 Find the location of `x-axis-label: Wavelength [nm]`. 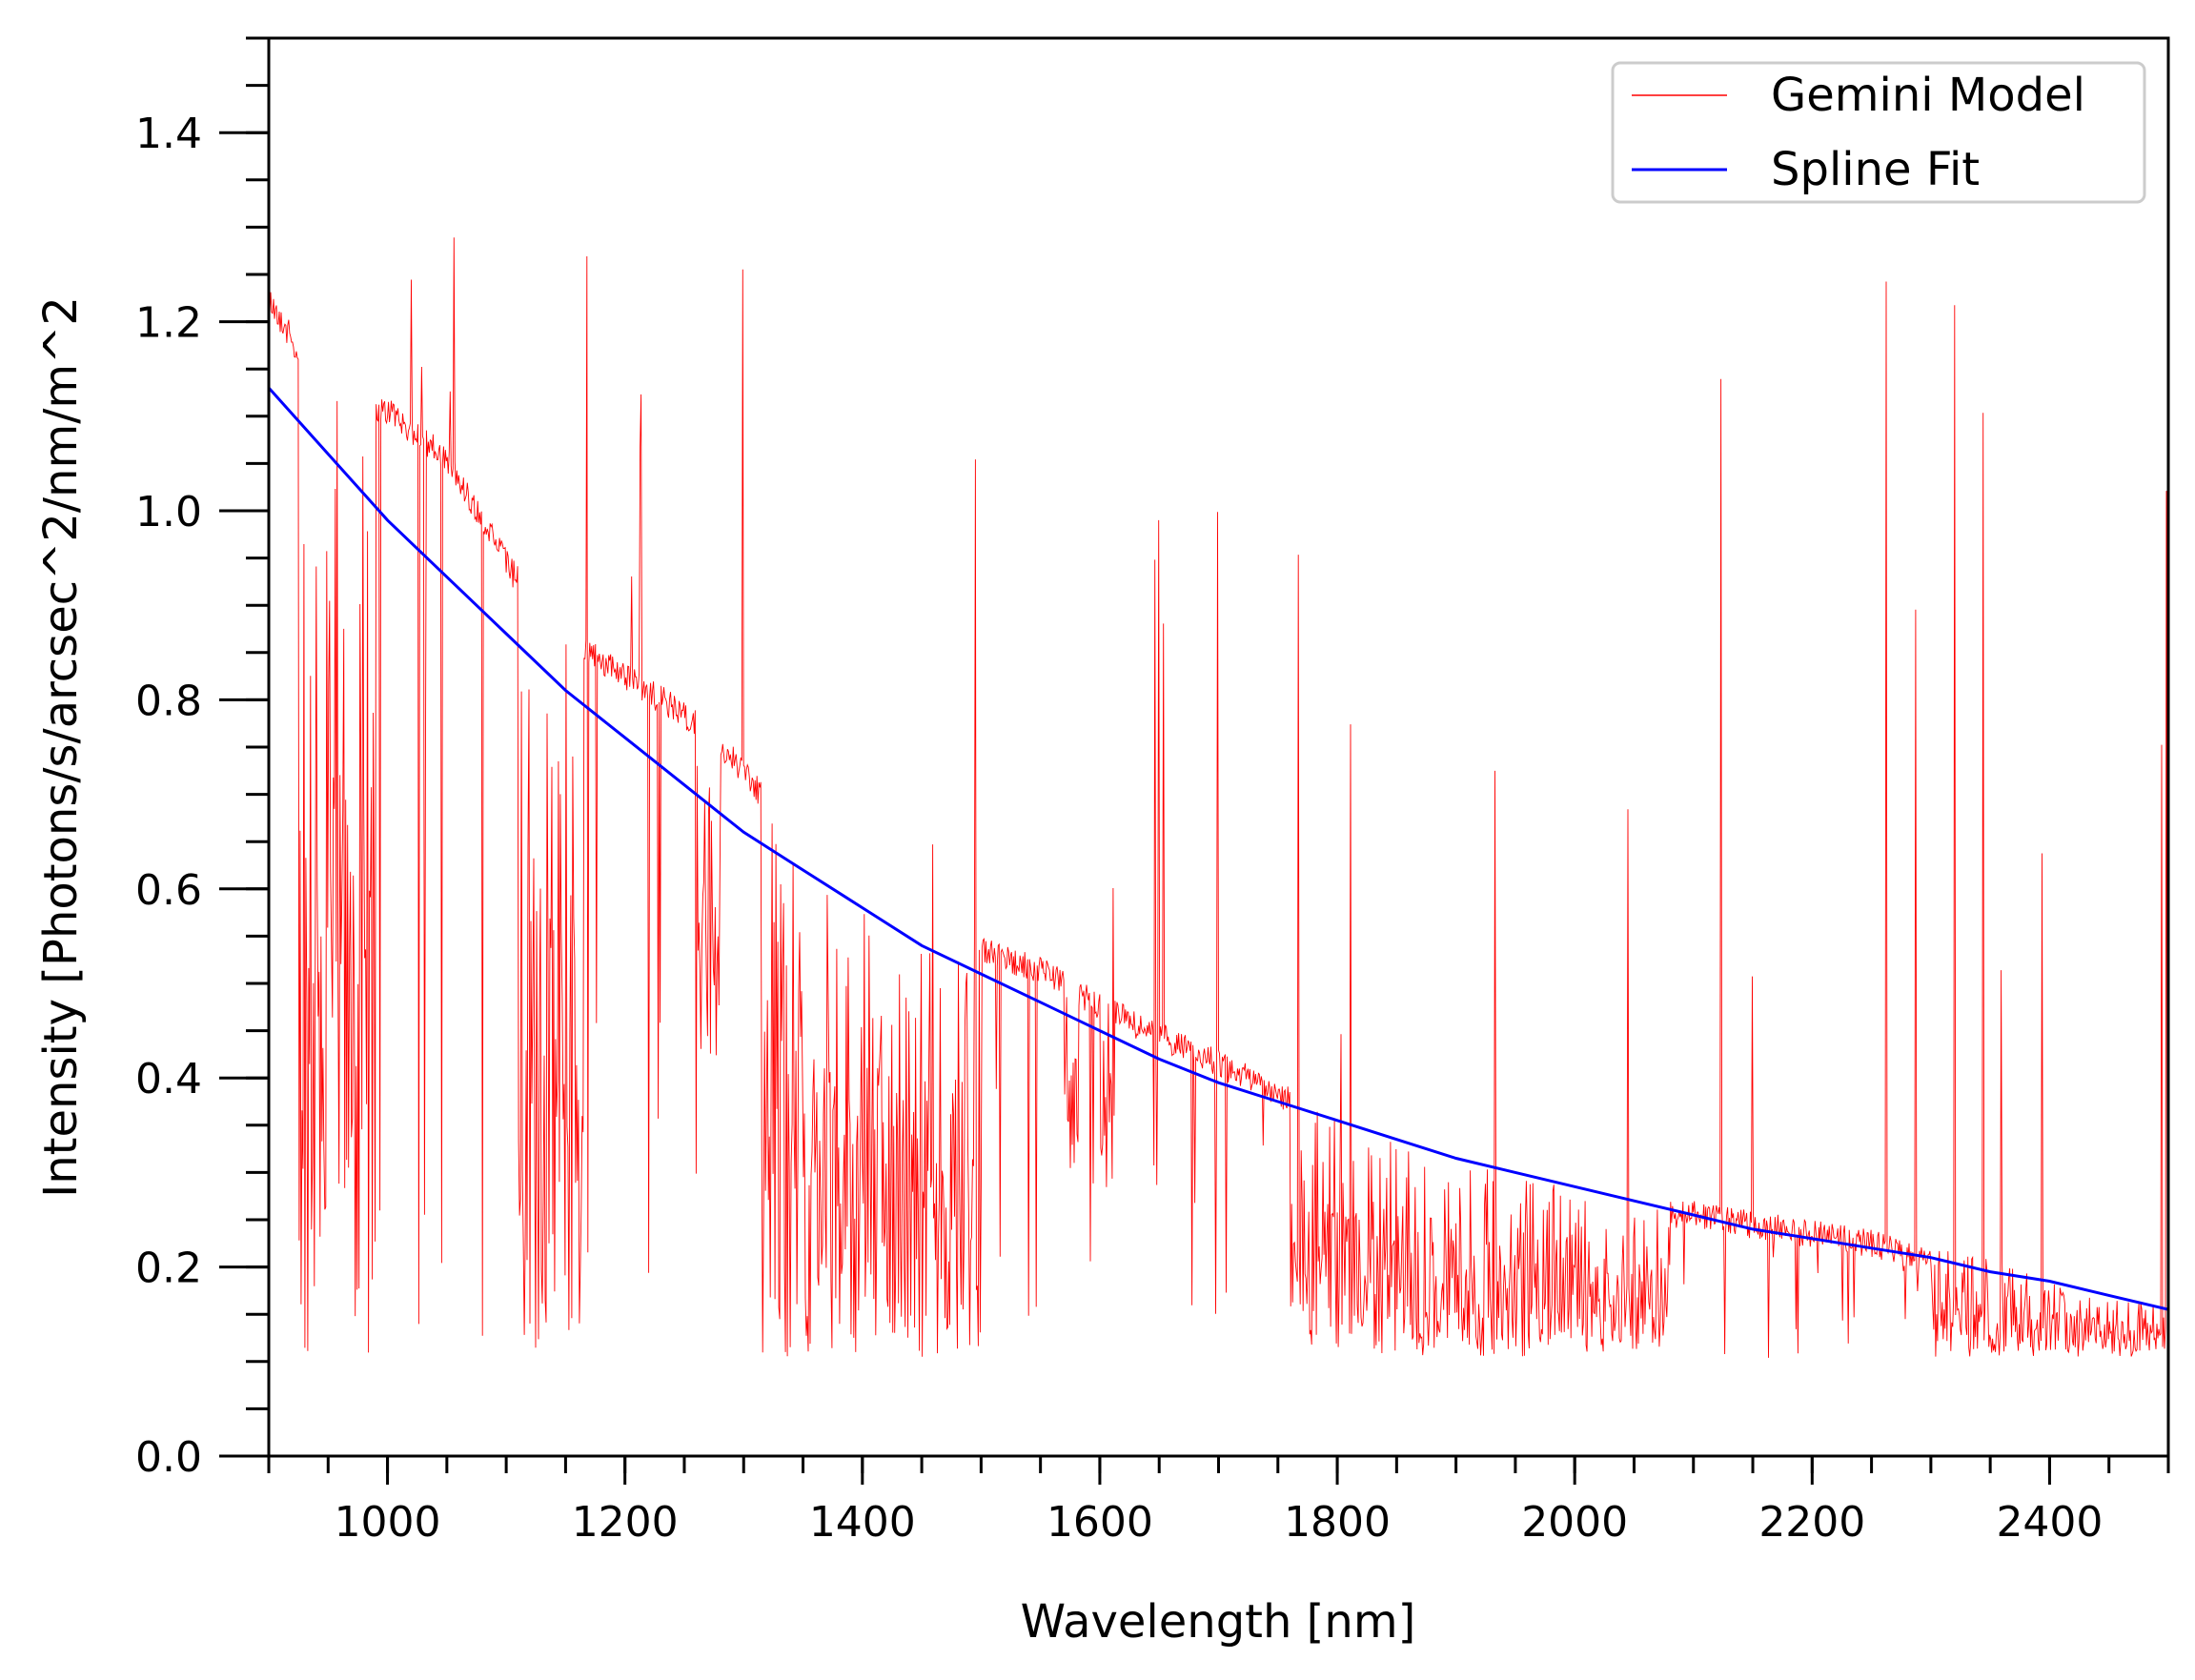

x-axis-label: Wavelength [nm] is located at coordinates (1218, 1622).